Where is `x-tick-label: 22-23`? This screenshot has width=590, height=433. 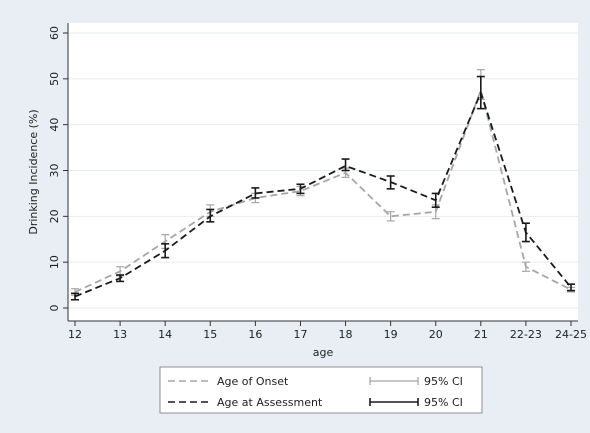
x-tick-label: 22-23 is located at coordinates (526, 334).